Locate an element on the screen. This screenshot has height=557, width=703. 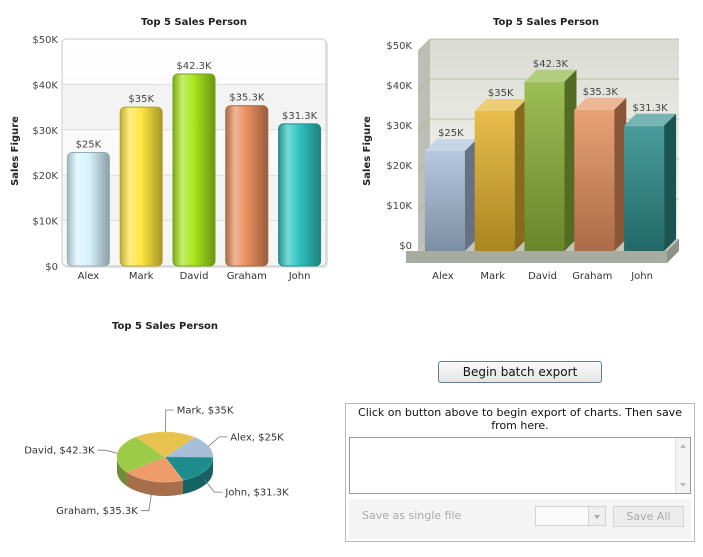
slice-label: Graham, $35.3K is located at coordinates (97, 511).